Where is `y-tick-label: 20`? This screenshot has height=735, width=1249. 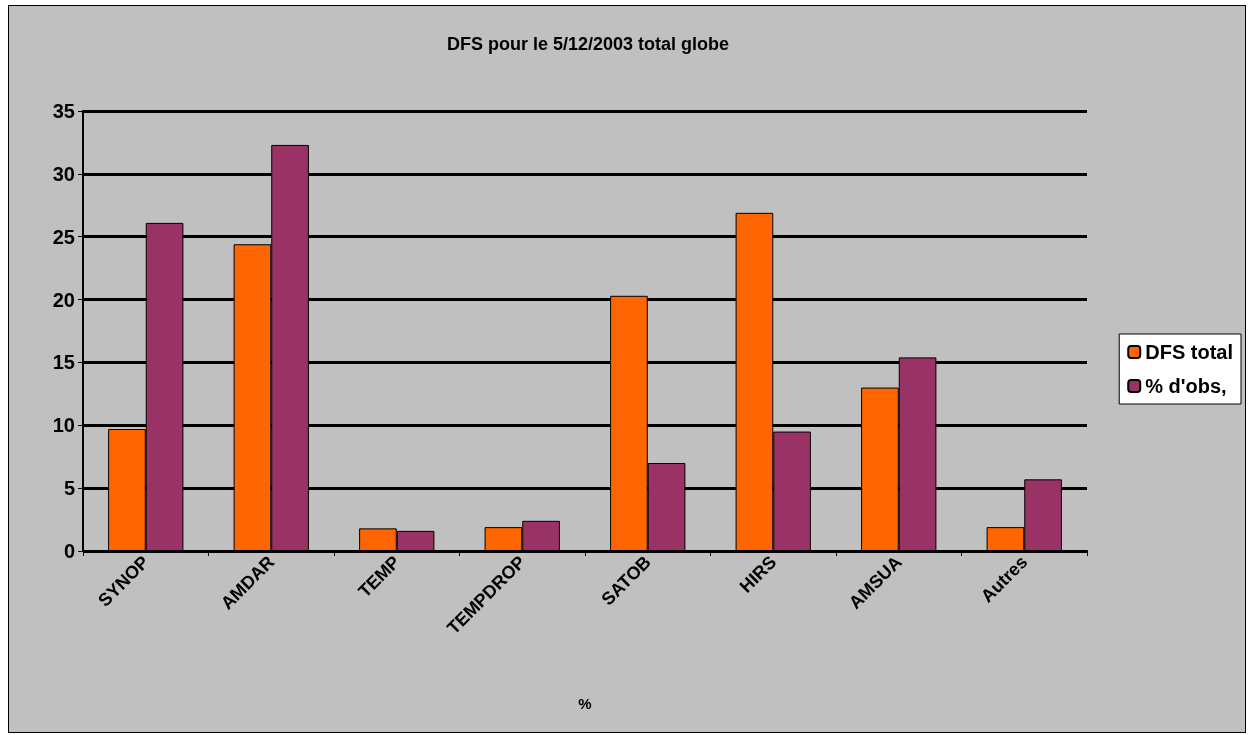
y-tick-label: 20 is located at coordinates (63, 299).